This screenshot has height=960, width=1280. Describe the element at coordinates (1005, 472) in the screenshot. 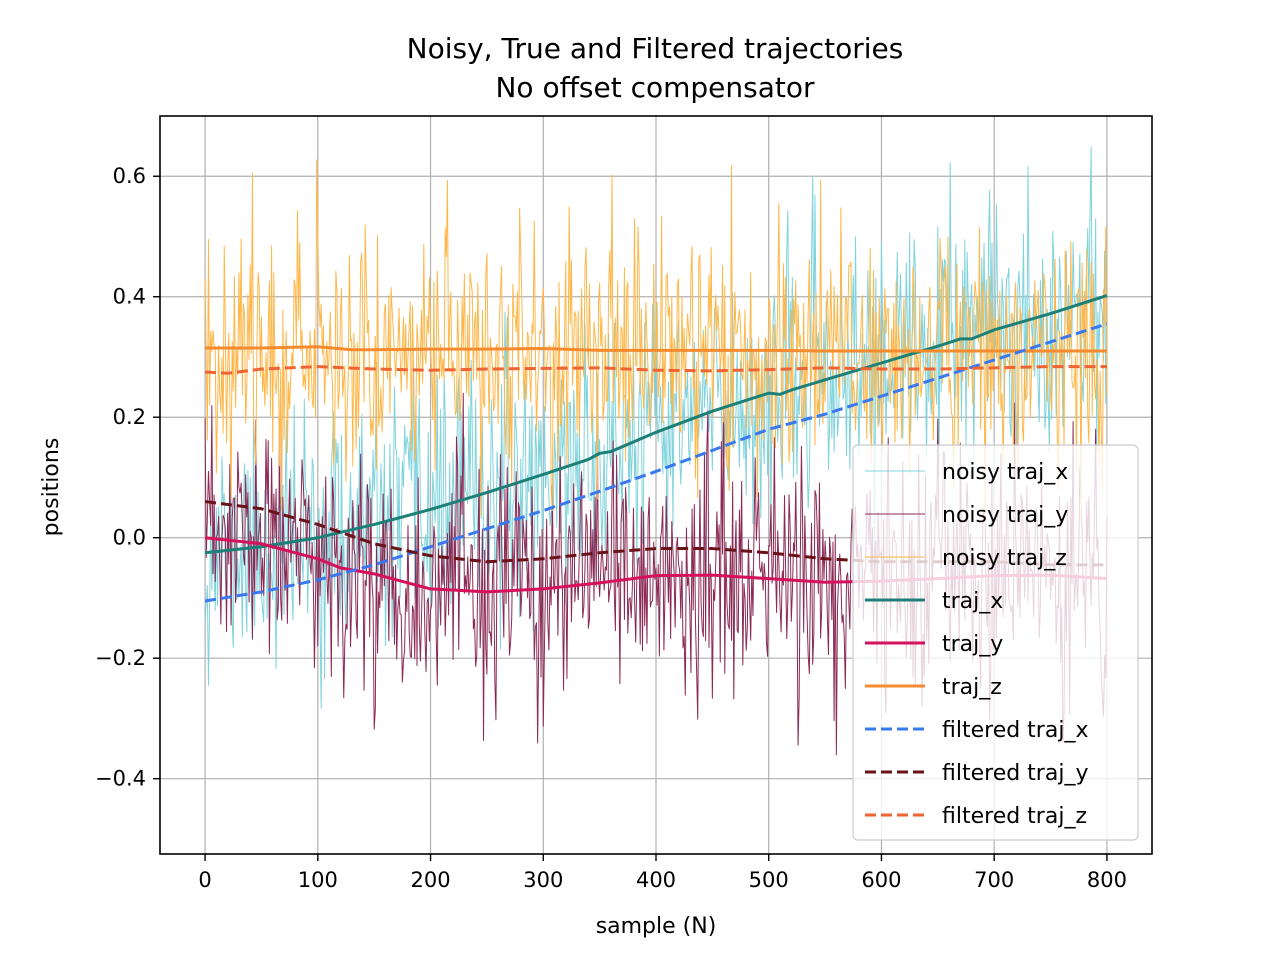

I see `legend-label: noisy traj_x` at that location.